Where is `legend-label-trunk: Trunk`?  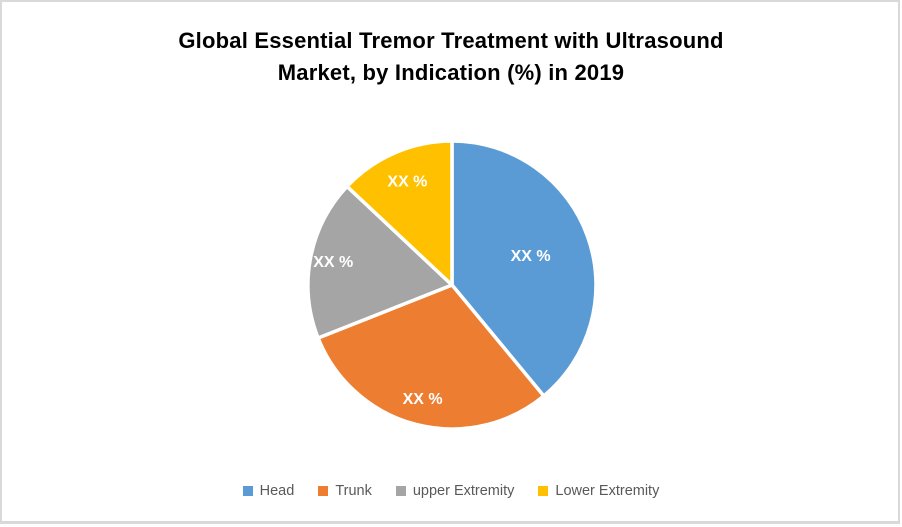 legend-label-trunk: Trunk is located at coordinates (353, 491).